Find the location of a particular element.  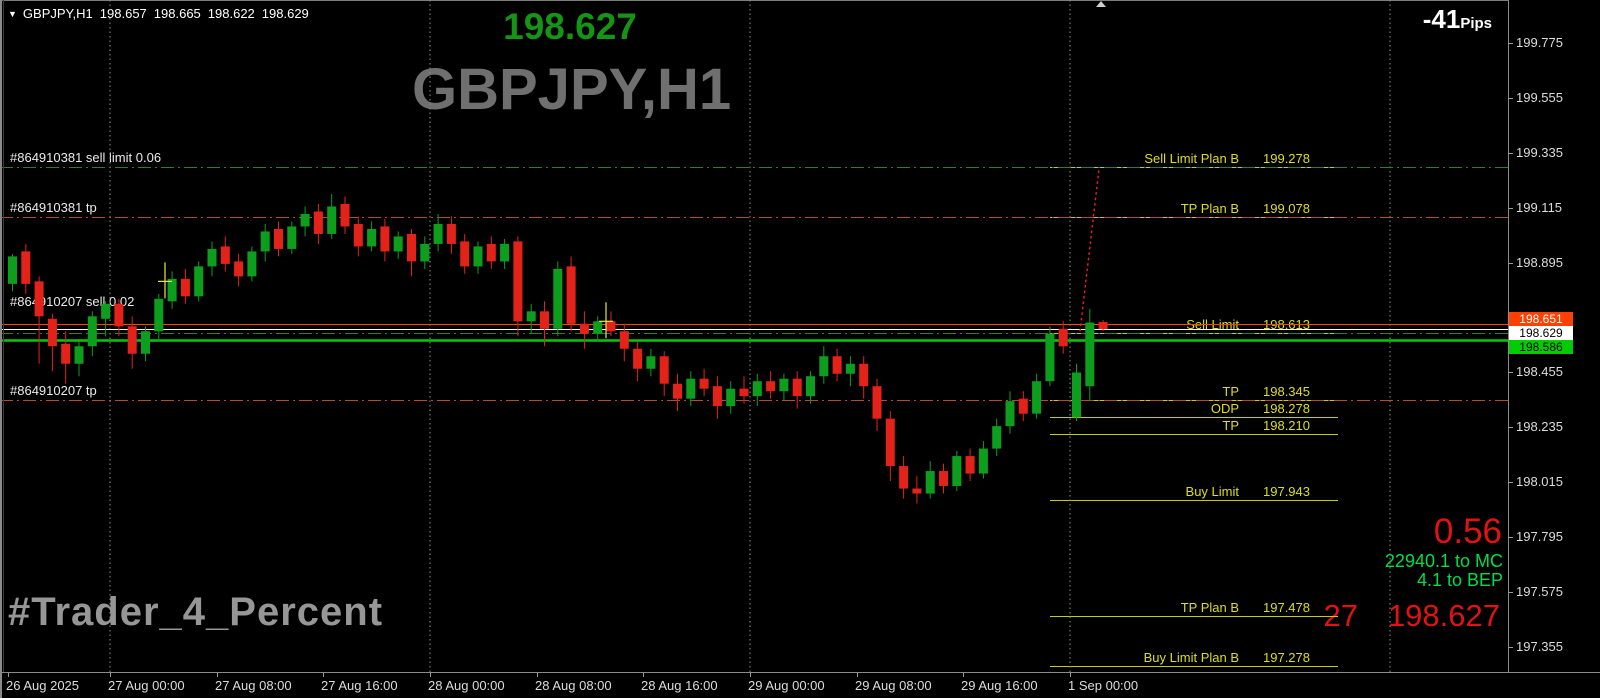

plan-level-name: Buy Limit Plan B is located at coordinates (1191, 658).